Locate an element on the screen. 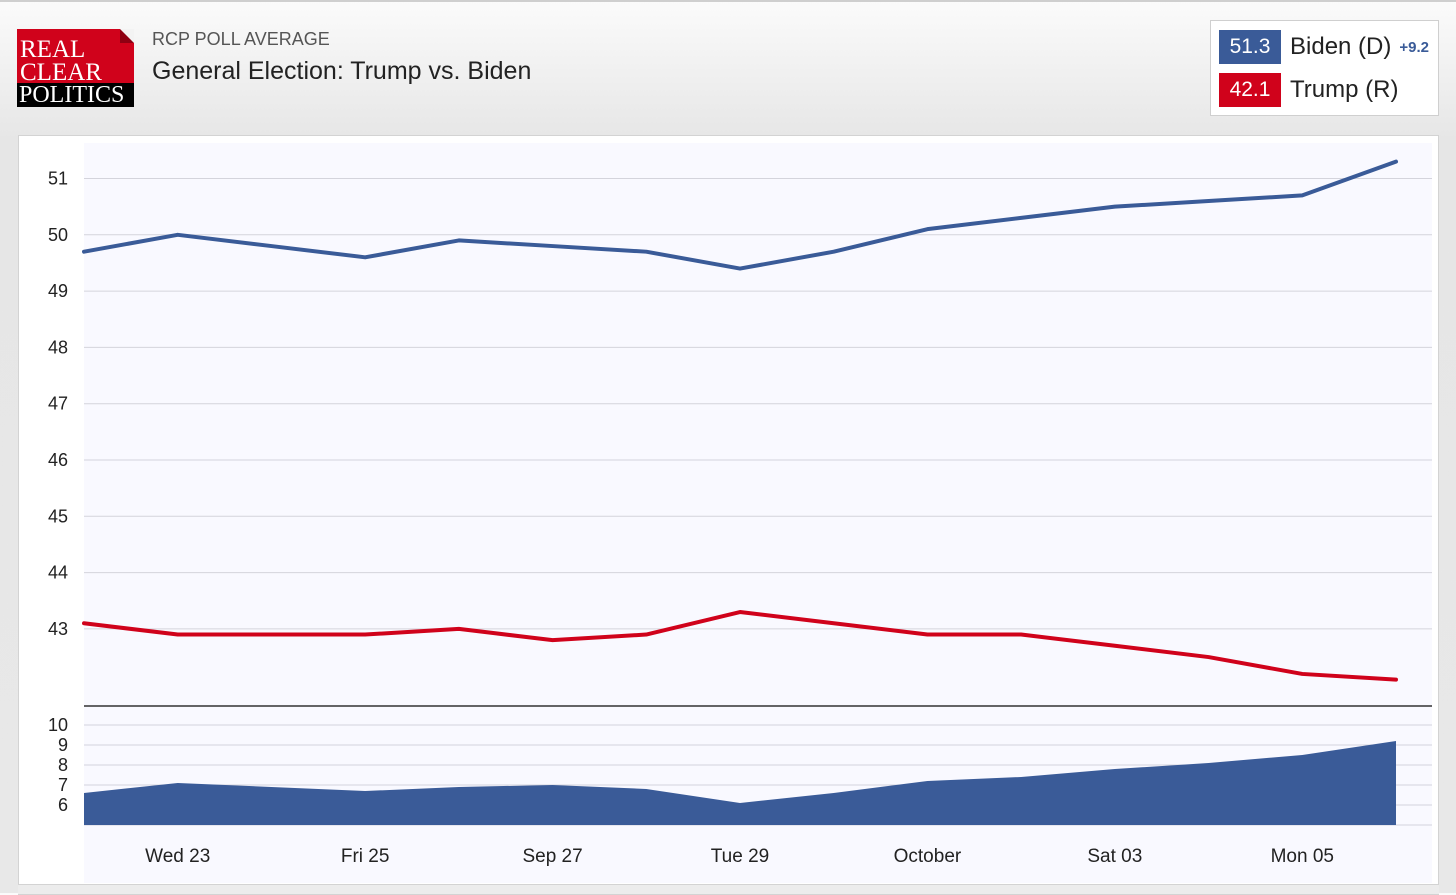 The width and height of the screenshot is (1456, 895). legend-item-trump: 42.1 Trump (R) is located at coordinates (1308, 90).